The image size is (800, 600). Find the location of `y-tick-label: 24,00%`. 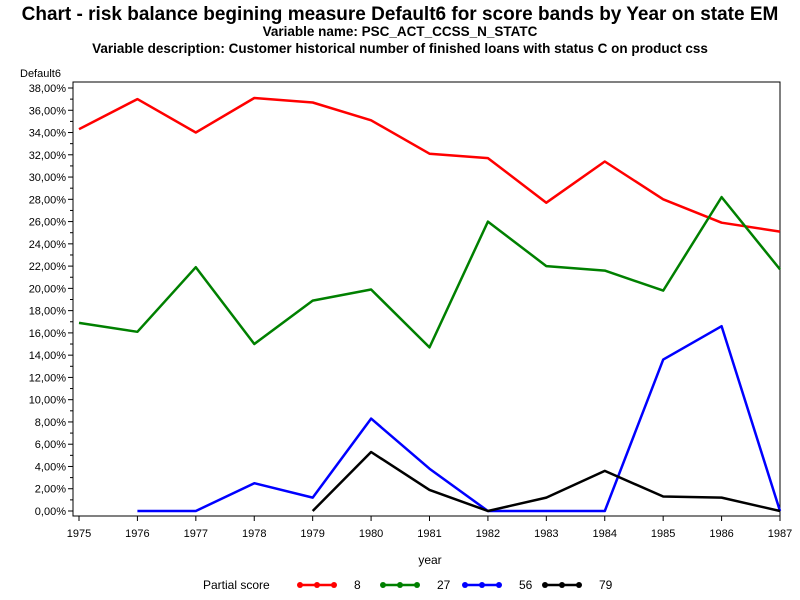

y-tick-label: 24,00% is located at coordinates (48, 245).